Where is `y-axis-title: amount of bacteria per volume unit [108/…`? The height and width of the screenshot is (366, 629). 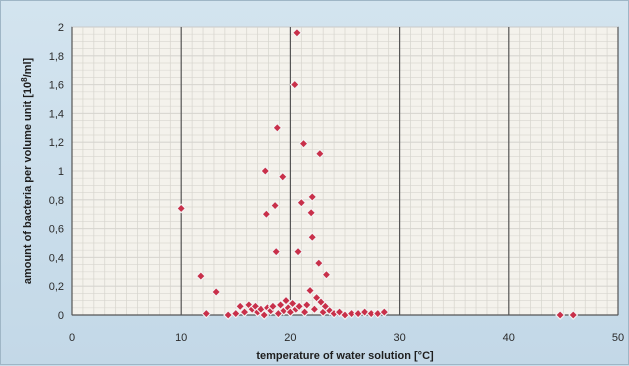
y-axis-title: amount of bacteria per volume unit [108/… is located at coordinates (27, 170).